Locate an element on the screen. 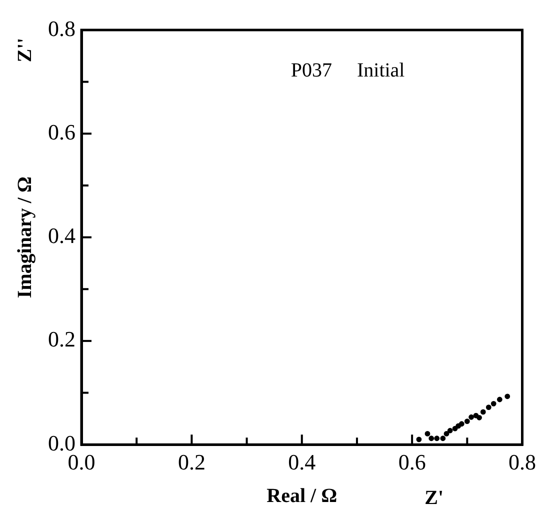 This screenshot has height=523, width=550. x-tick-label: 0.6 is located at coordinates (412, 462).